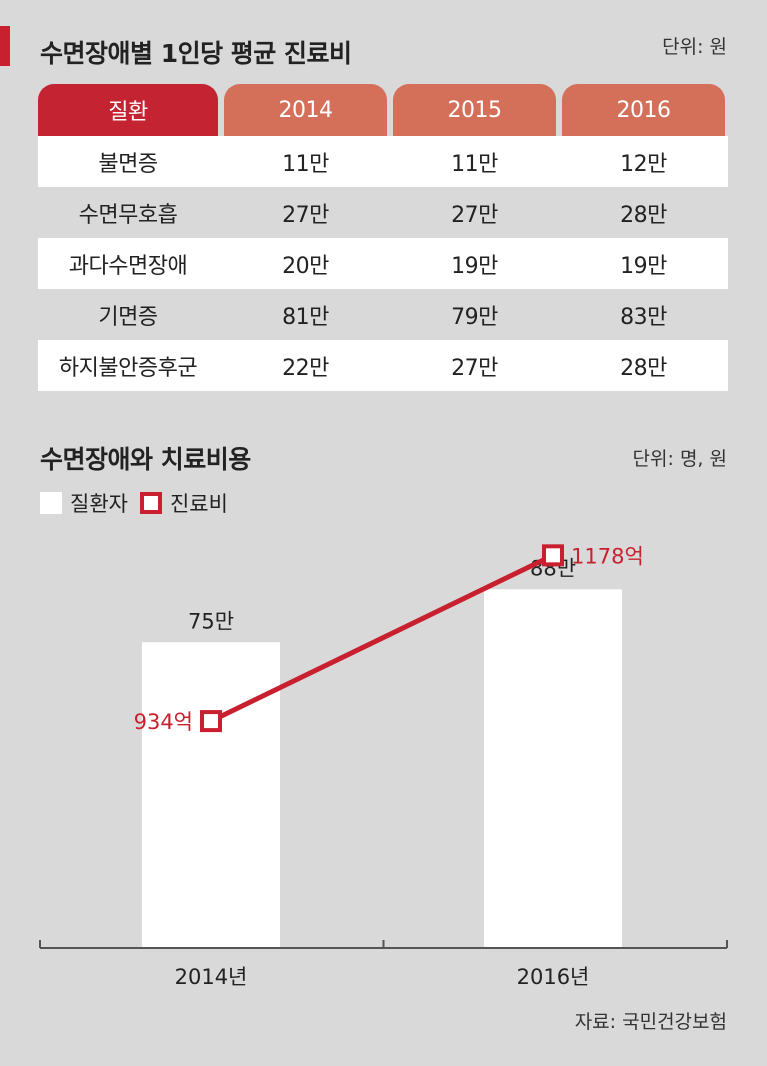 The width and height of the screenshot is (767, 1066). I want to click on legend-patients-label: 질환자, so click(99, 504).